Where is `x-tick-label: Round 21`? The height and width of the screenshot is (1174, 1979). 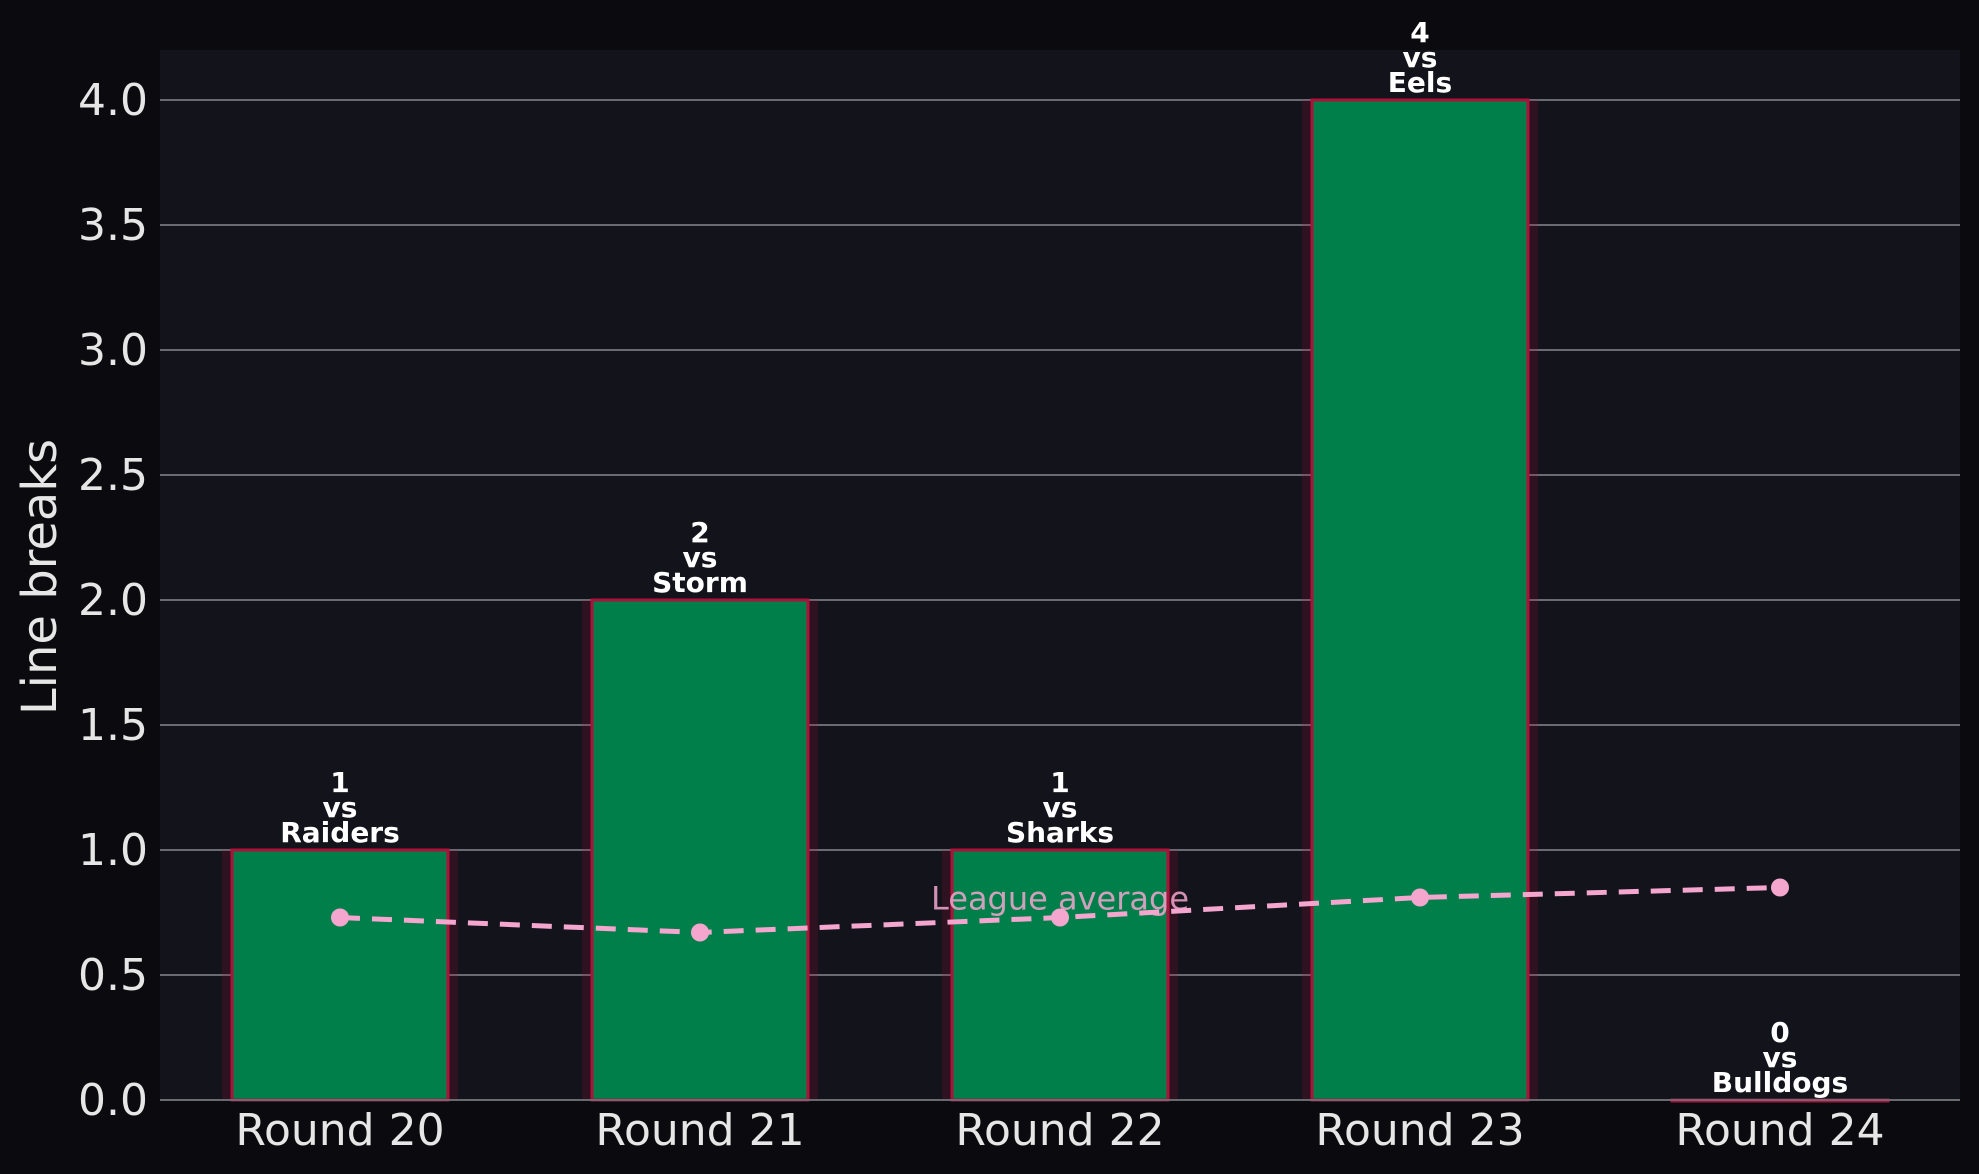 x-tick-label: Round 21 is located at coordinates (699, 1130).